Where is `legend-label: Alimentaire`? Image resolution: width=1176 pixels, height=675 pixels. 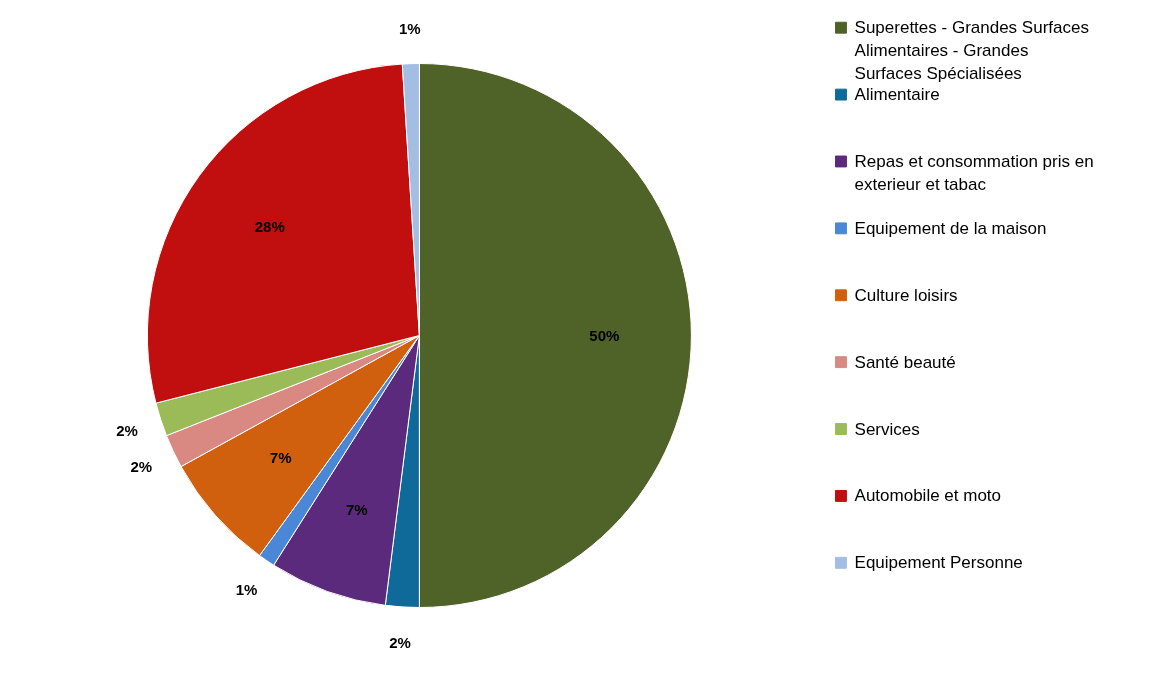 legend-label: Alimentaire is located at coordinates (897, 95).